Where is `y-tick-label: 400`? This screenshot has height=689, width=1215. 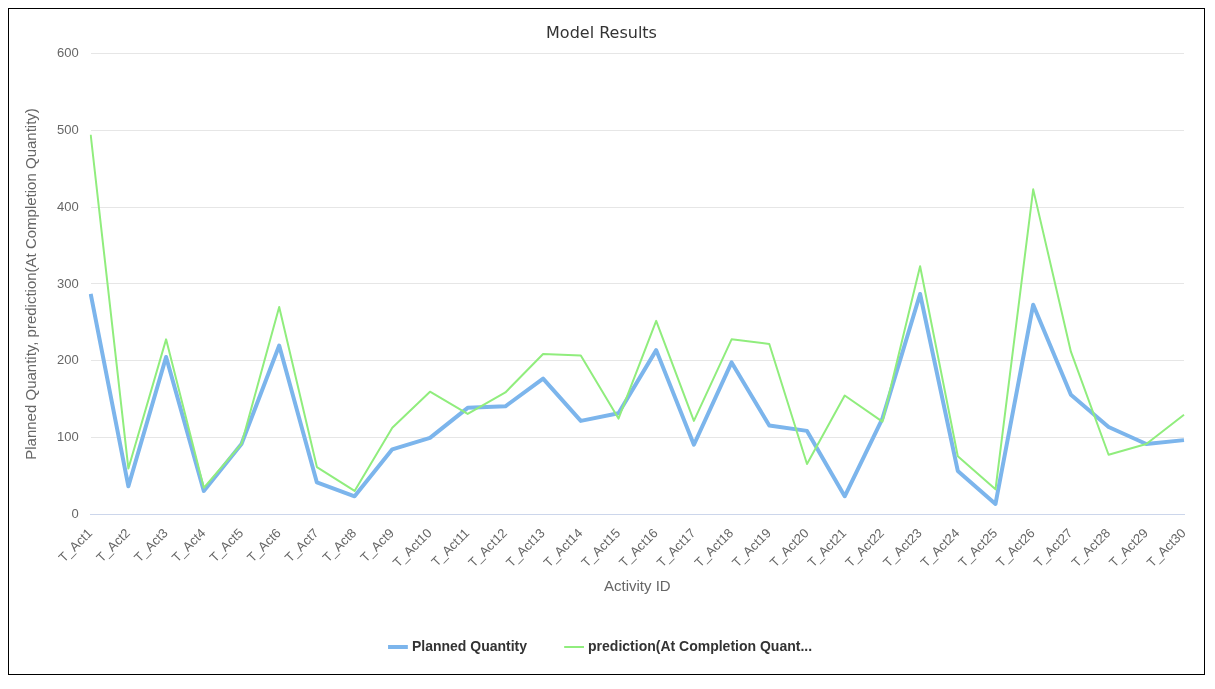
y-tick-label: 400 is located at coordinates (67, 206).